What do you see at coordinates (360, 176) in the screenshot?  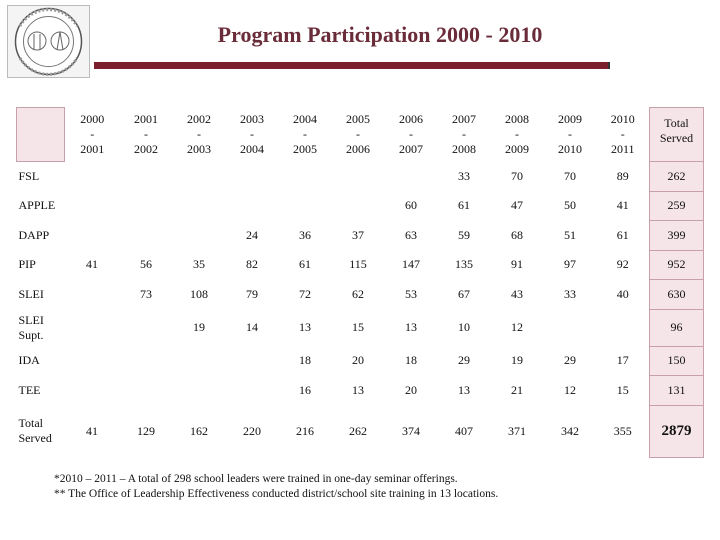 I see `table-row: FSL 33 70 70 89 262` at bounding box center [360, 176].